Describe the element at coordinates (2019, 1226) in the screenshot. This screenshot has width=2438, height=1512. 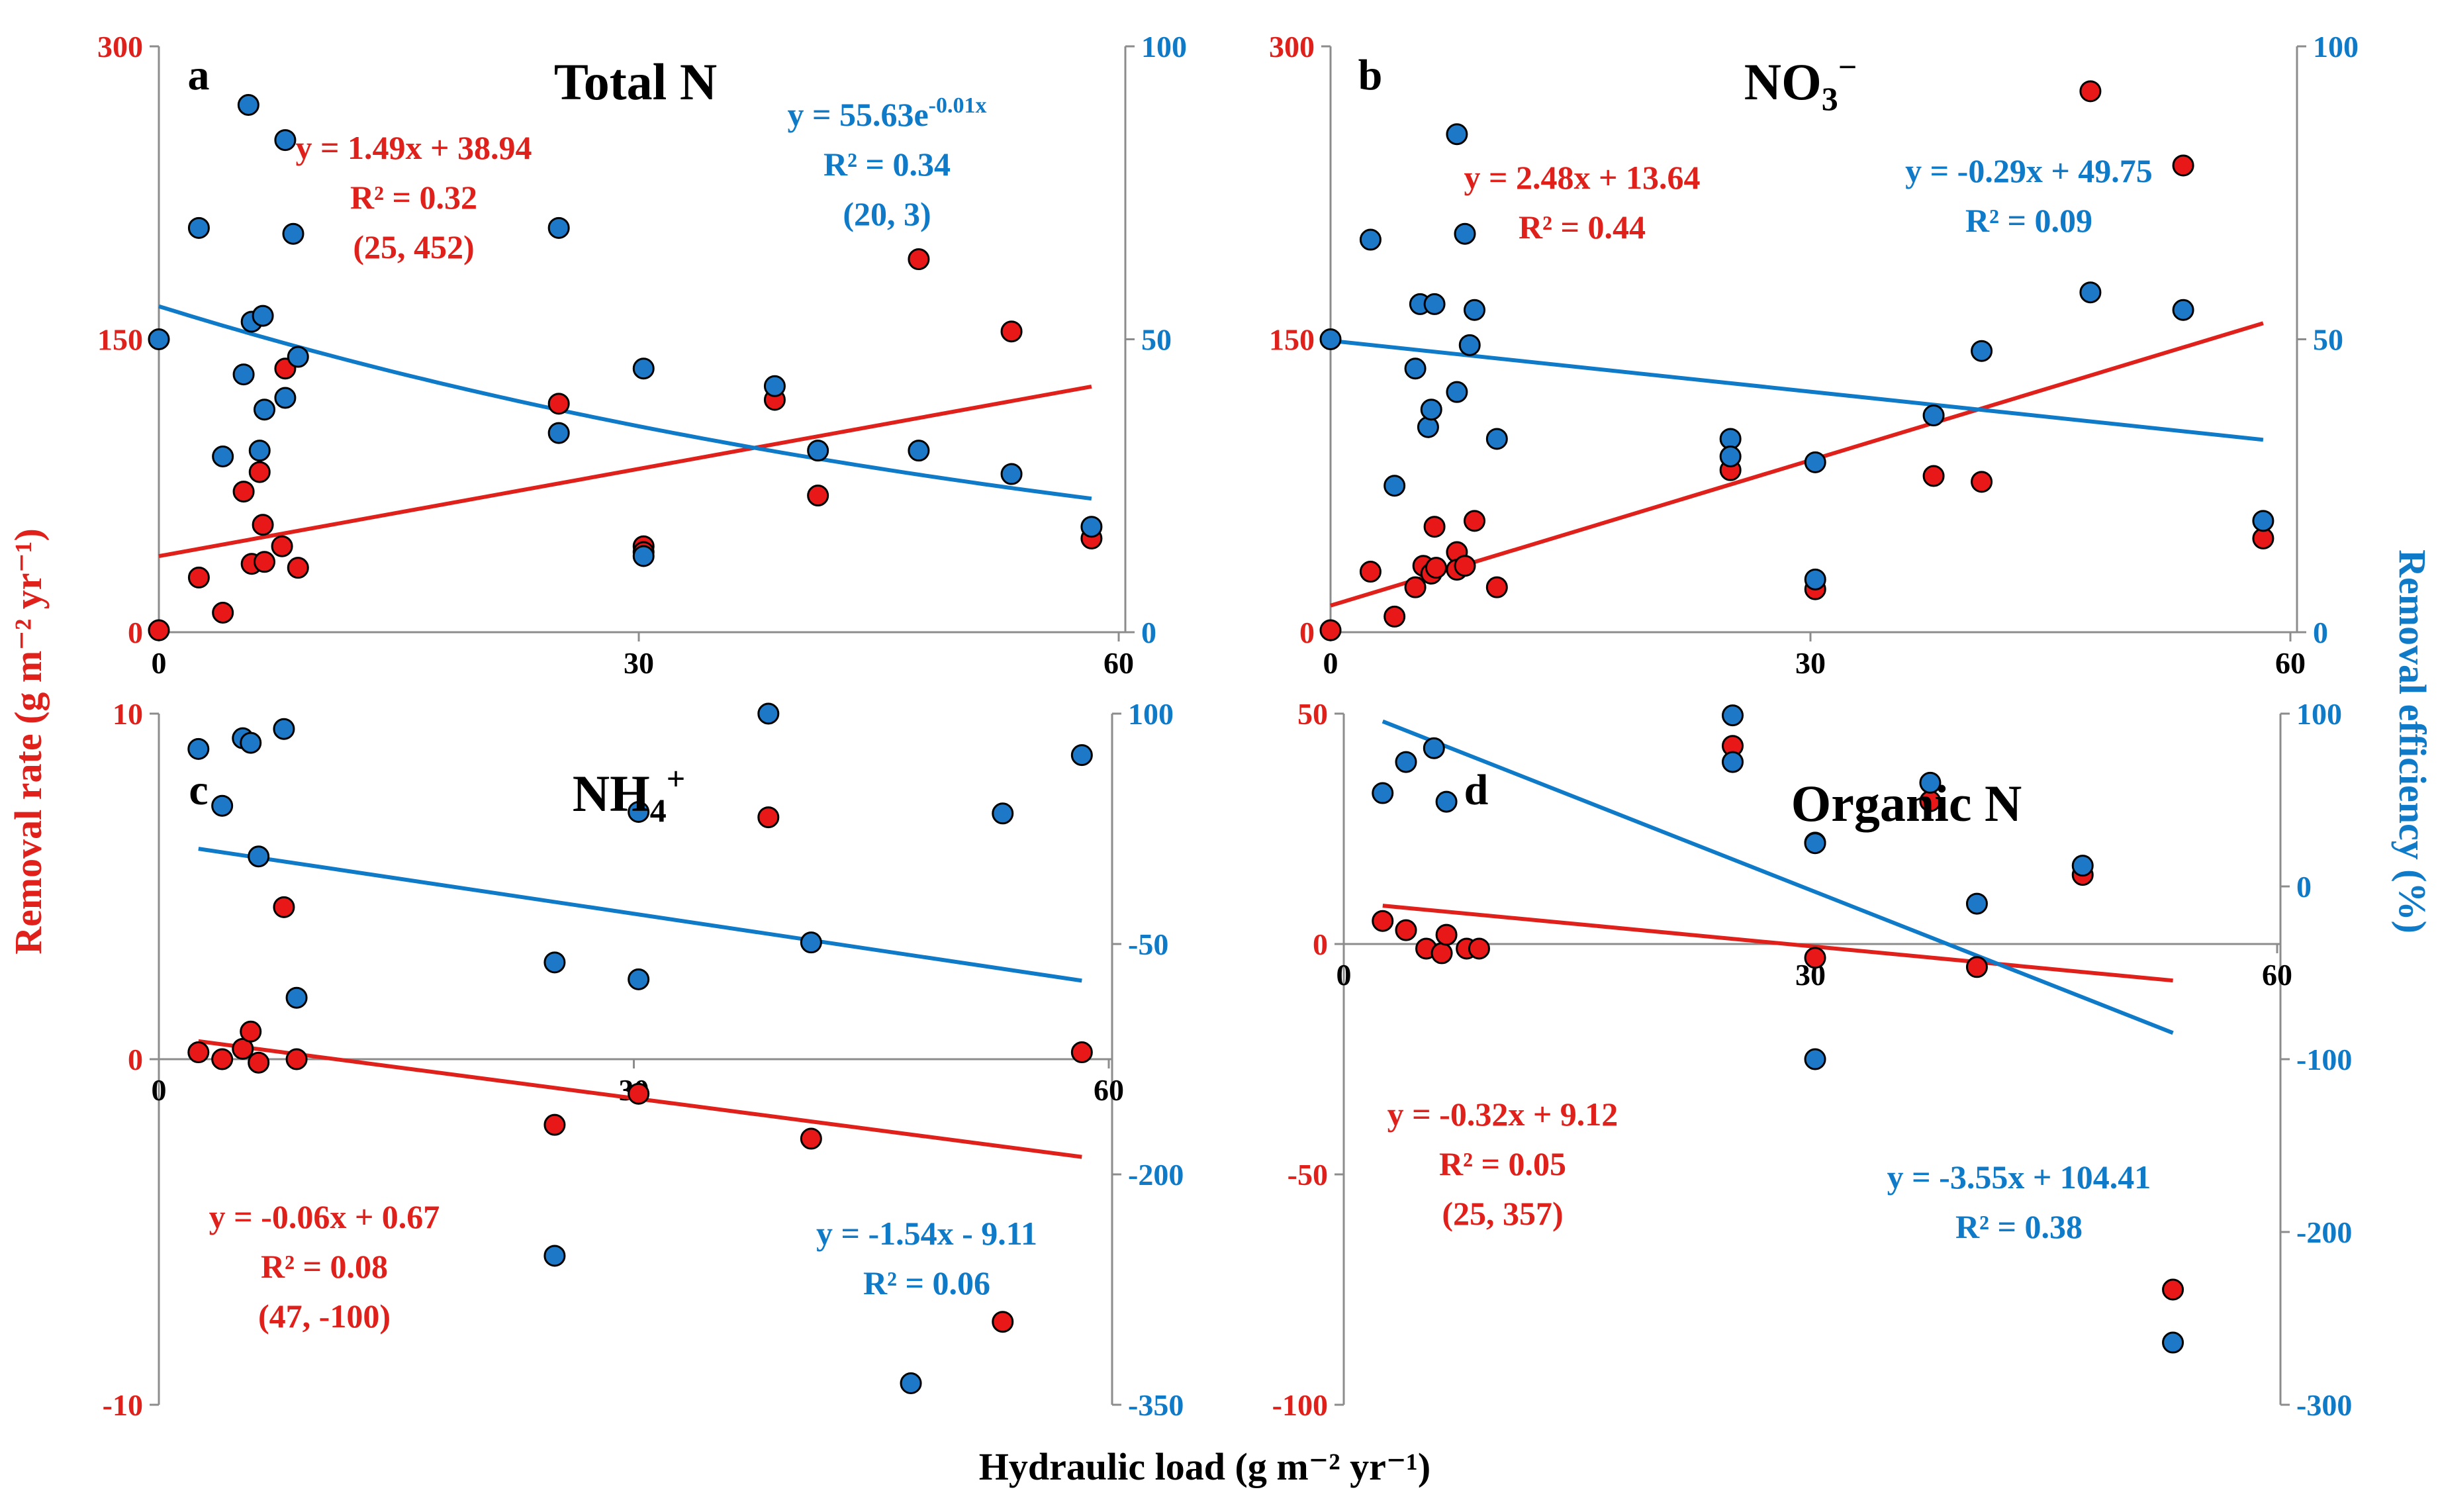
I see `removal-efficiency-equation: R² = 0.38` at that location.